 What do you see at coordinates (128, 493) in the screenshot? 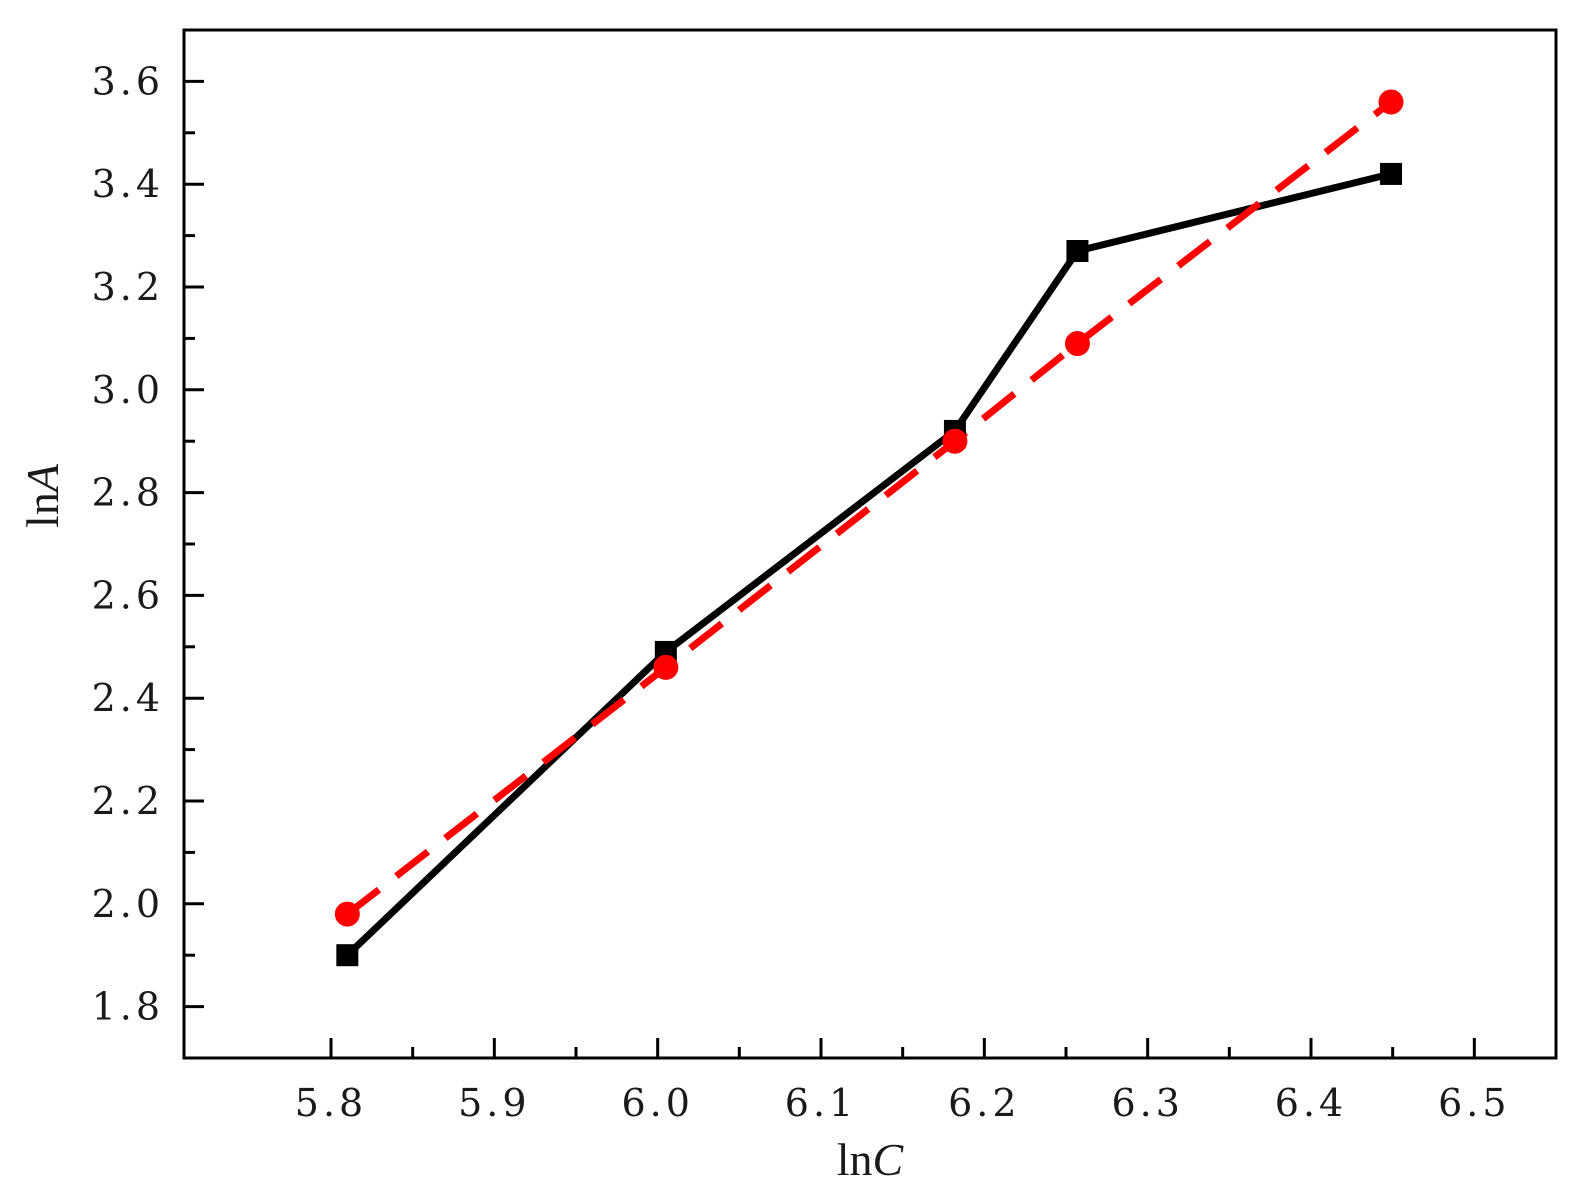
I see `y-tick-label: 2.8` at bounding box center [128, 493].